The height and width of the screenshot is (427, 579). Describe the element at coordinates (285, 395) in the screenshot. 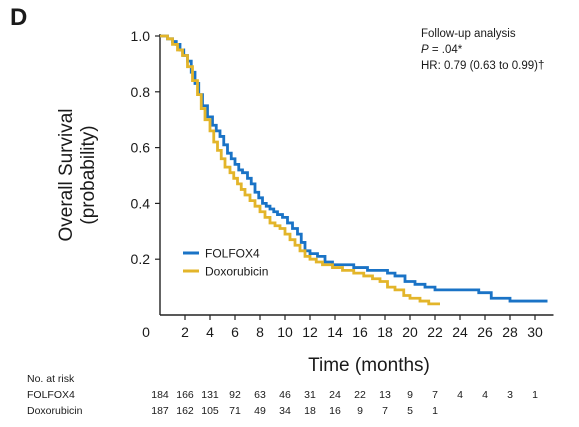

I see `at-risk-cell: 46` at that location.